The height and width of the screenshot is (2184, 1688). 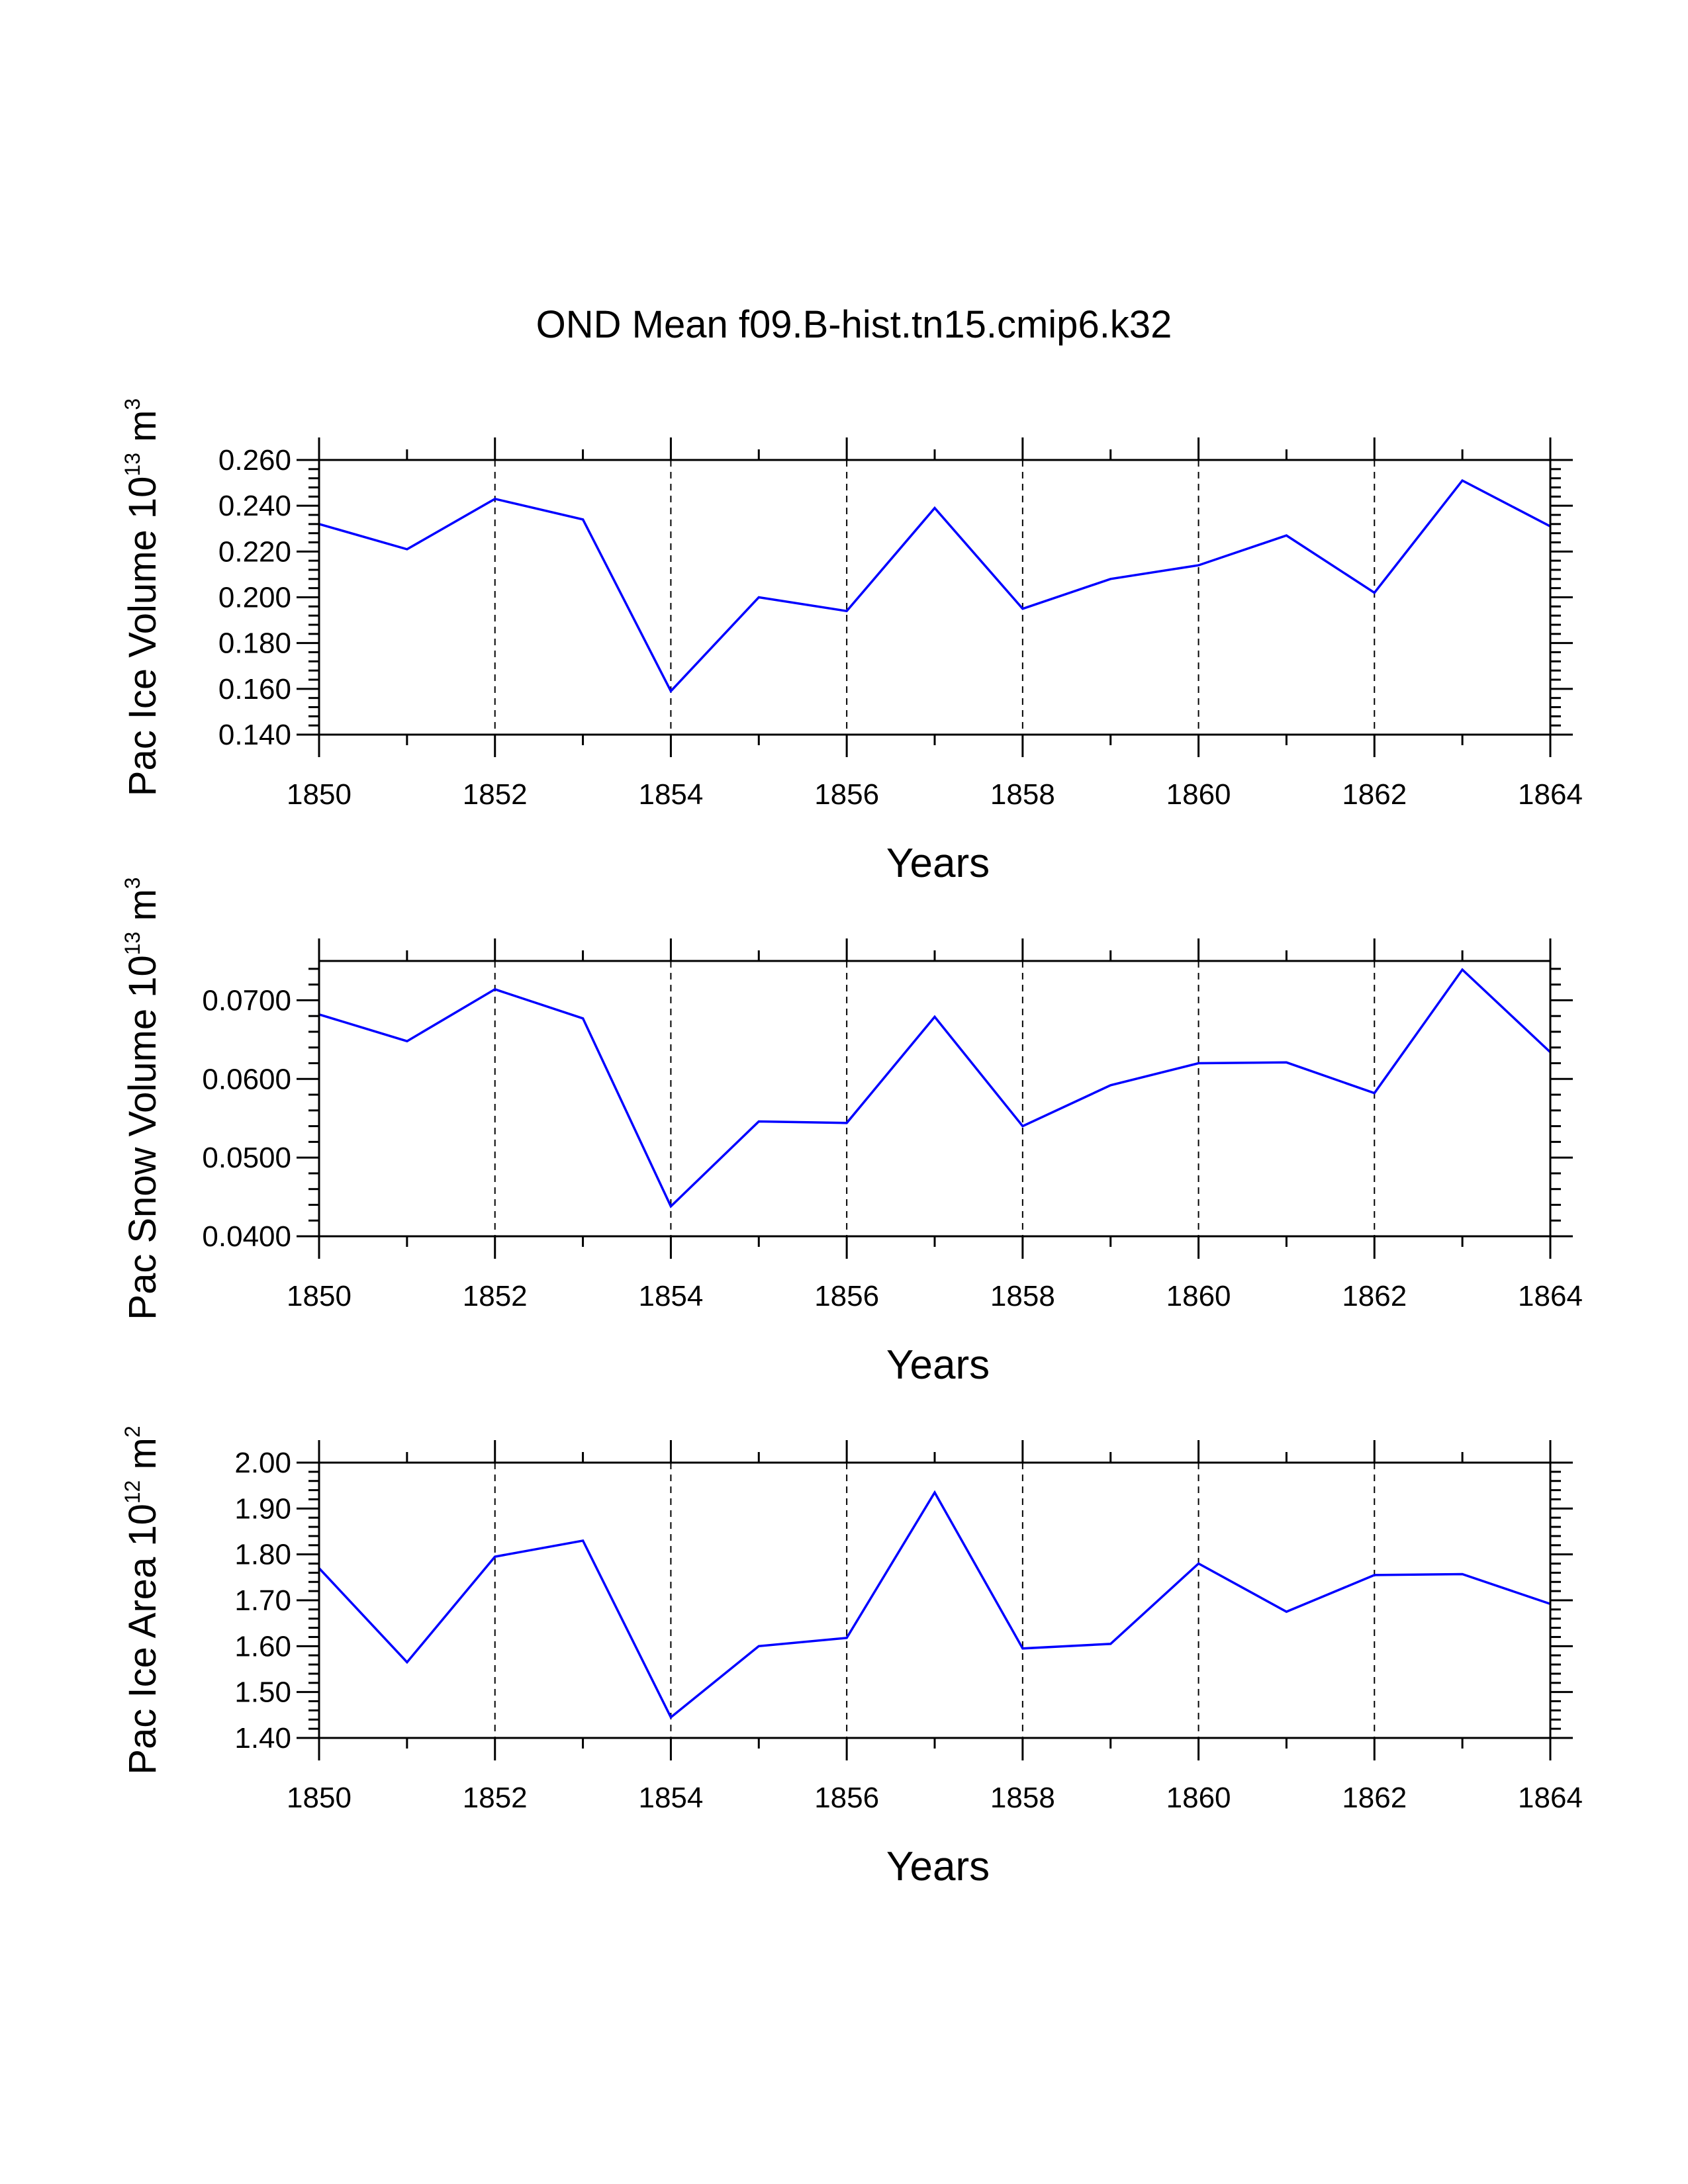 What do you see at coordinates (142, 1137) in the screenshot?
I see `y-axis-label-part: Pac Snow Volume 10` at bounding box center [142, 1137].